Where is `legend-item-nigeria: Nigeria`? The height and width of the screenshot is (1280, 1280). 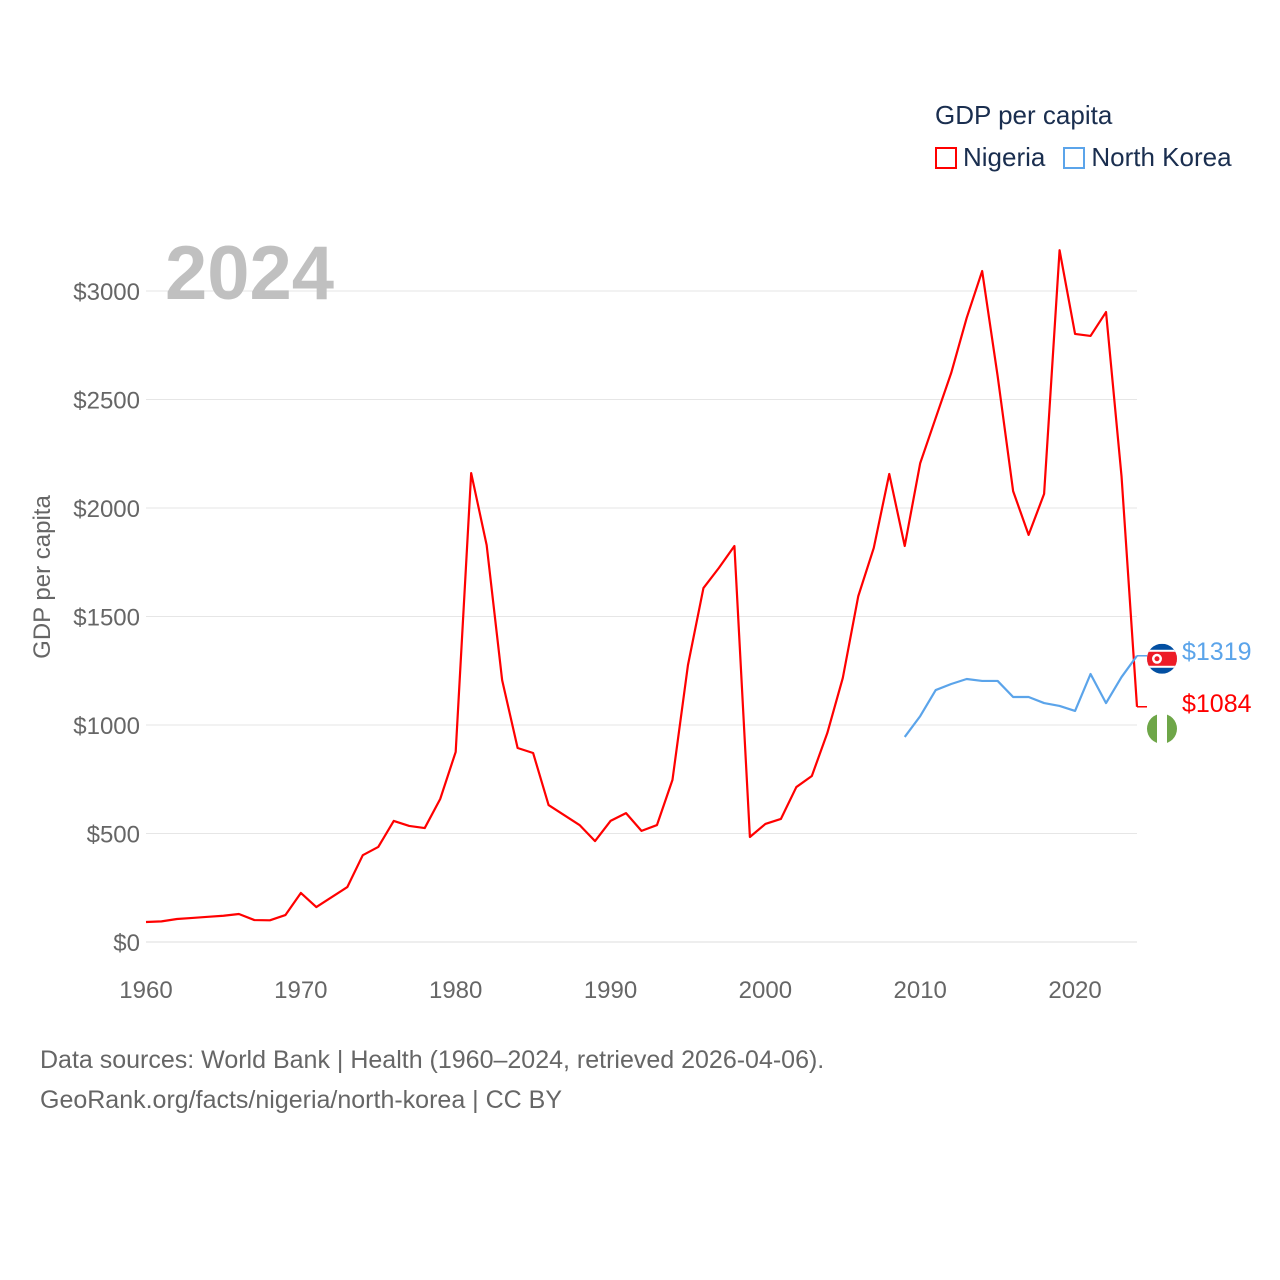 legend-item-nigeria: Nigeria is located at coordinates (990, 157).